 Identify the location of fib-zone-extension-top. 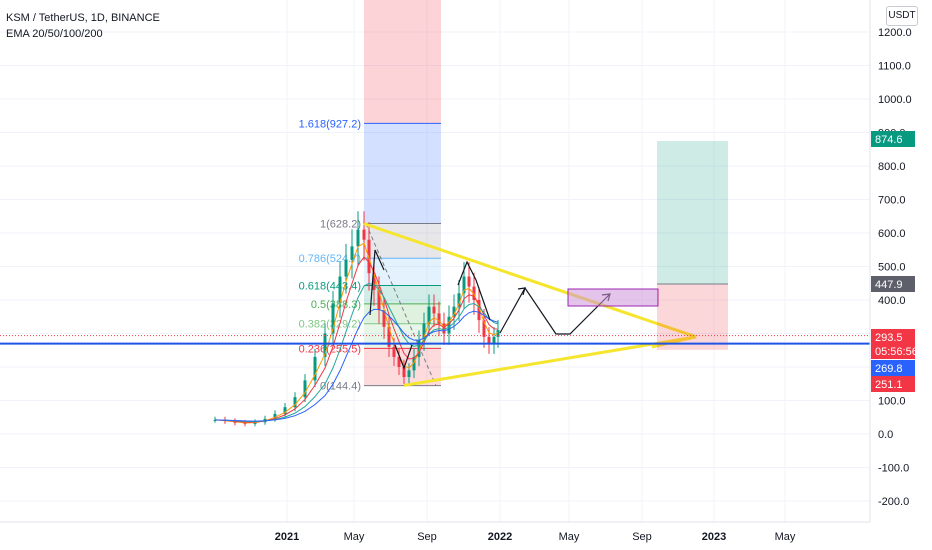
(402, 62).